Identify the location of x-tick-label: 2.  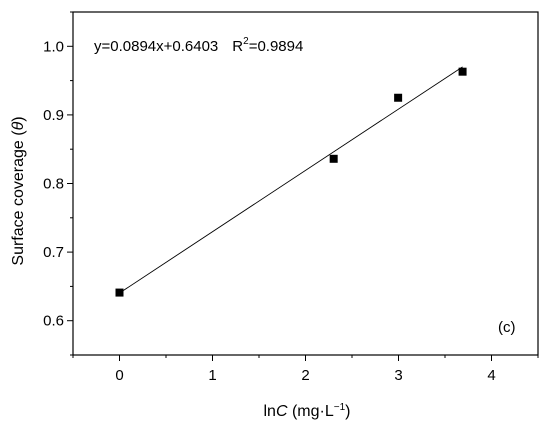
(305, 375).